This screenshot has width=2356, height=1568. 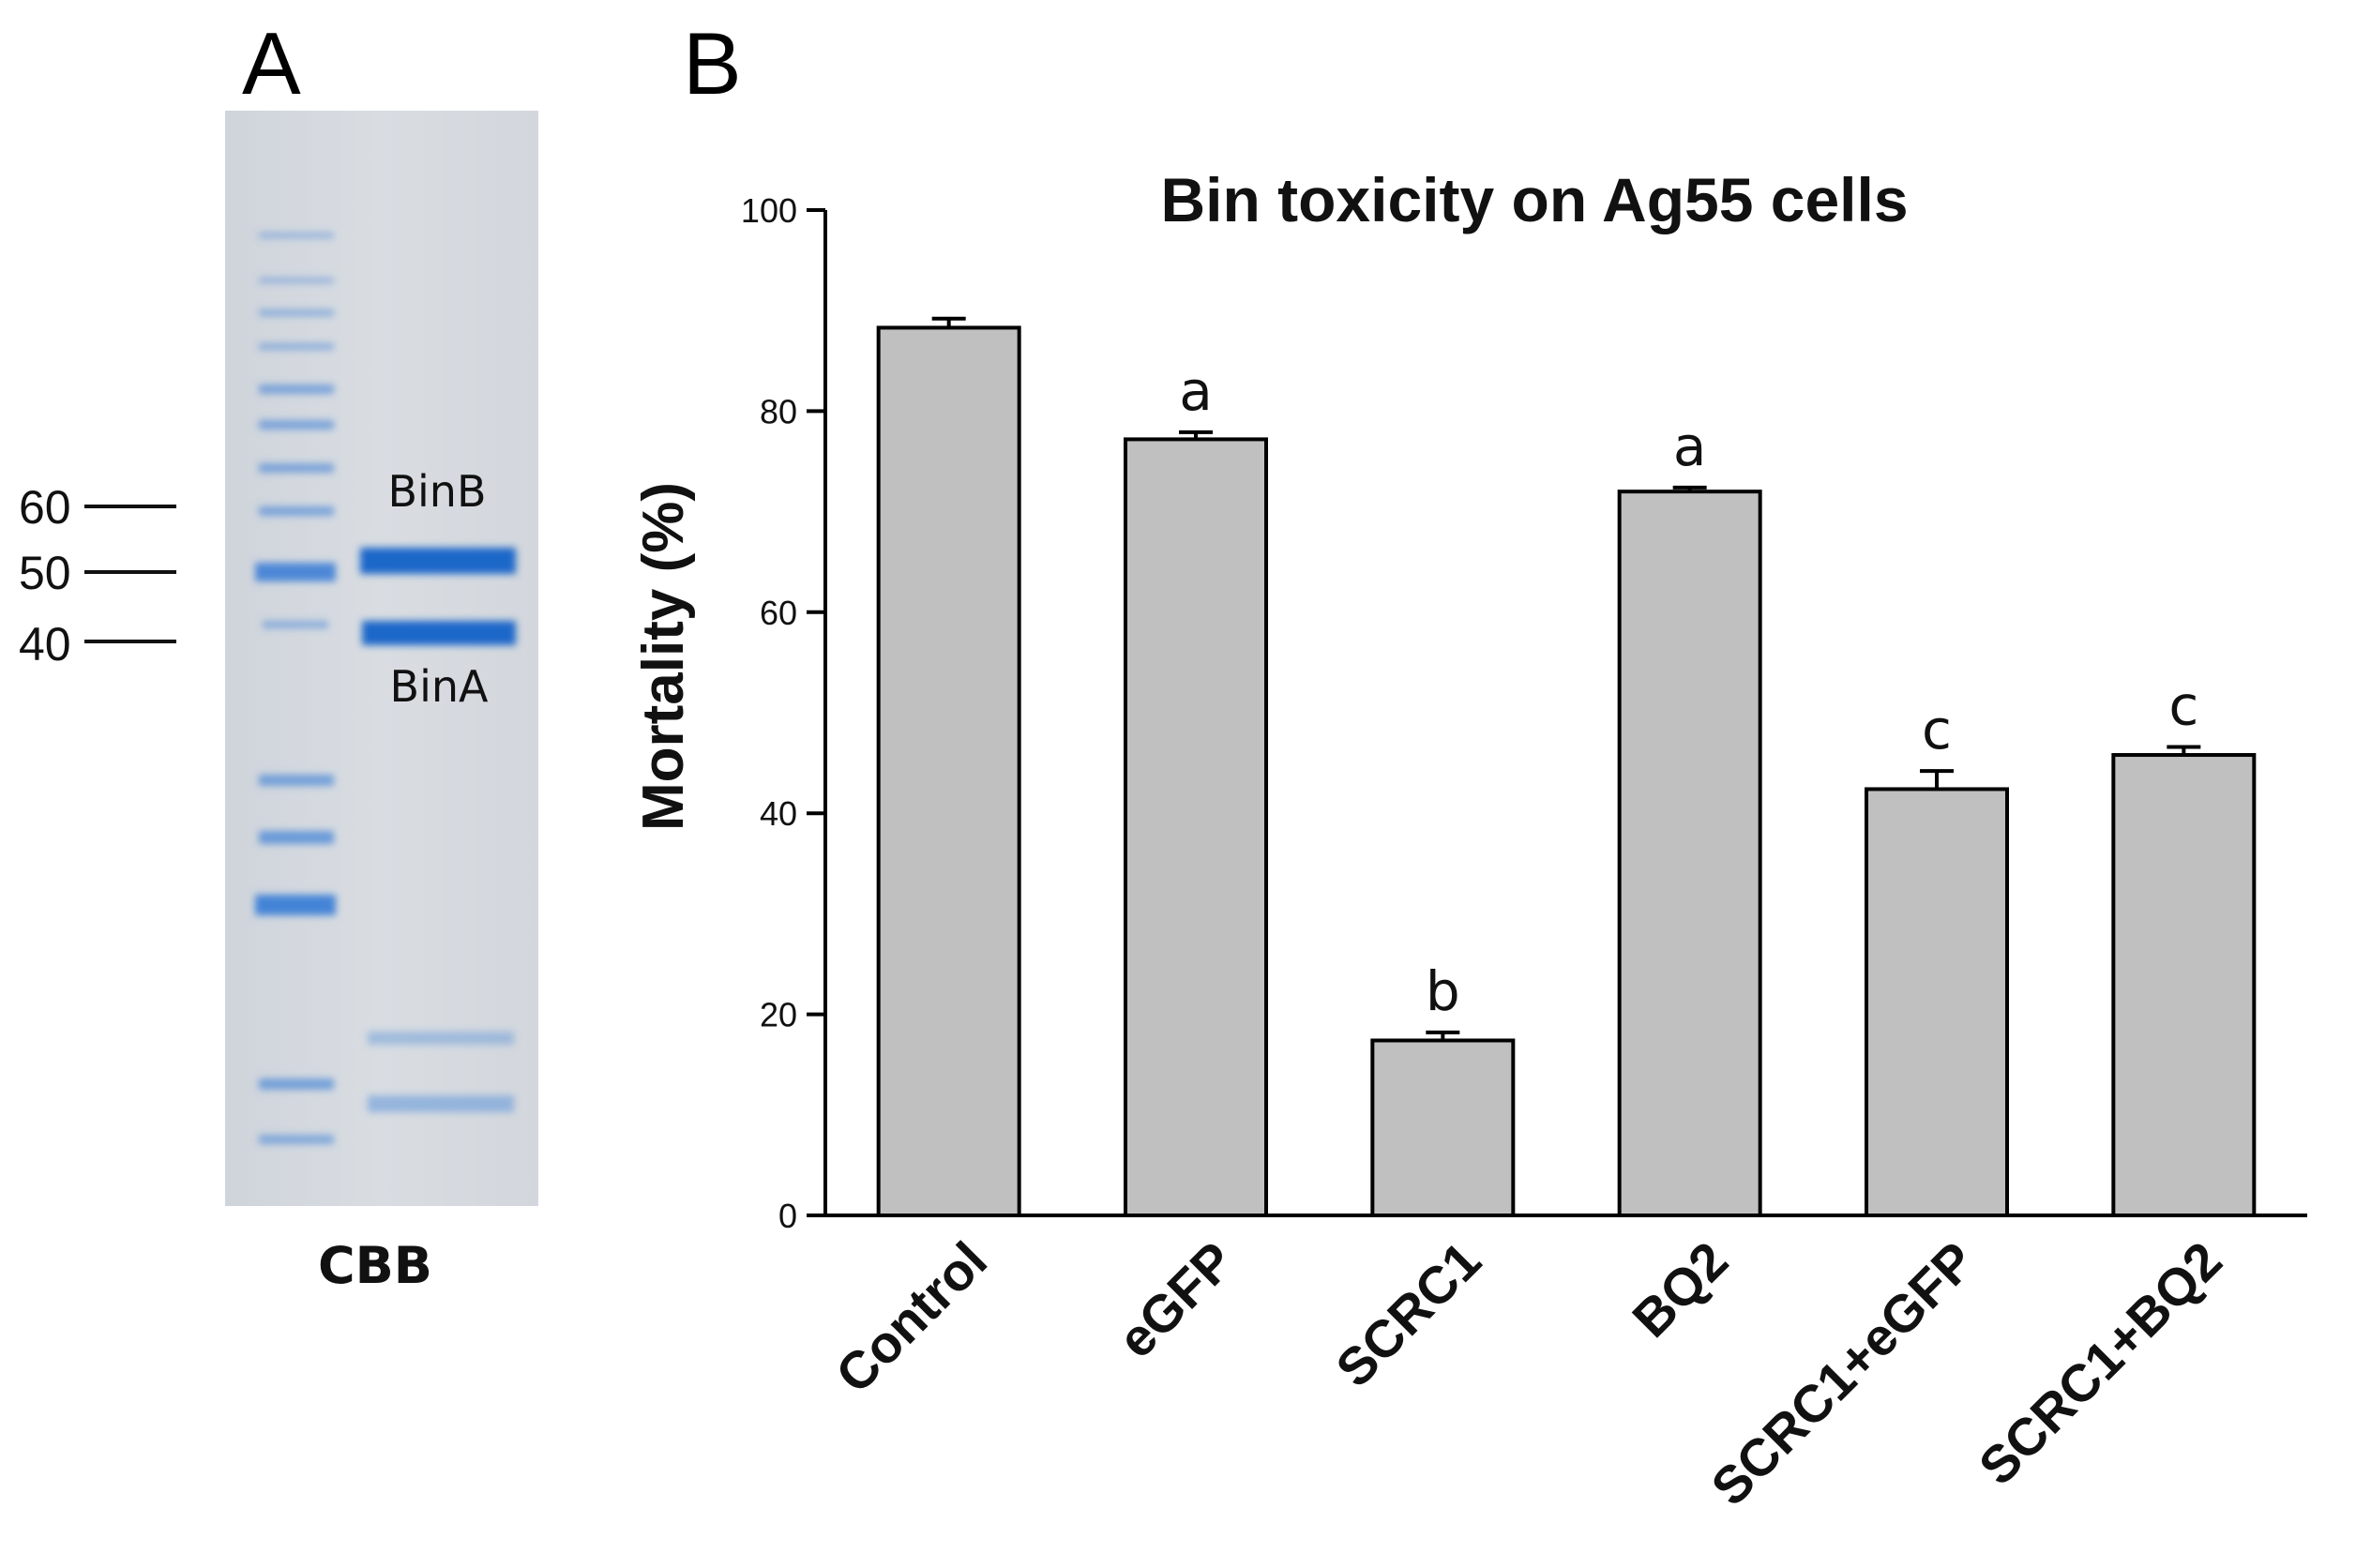 I want to click on gel-image, so click(x=381, y=658).